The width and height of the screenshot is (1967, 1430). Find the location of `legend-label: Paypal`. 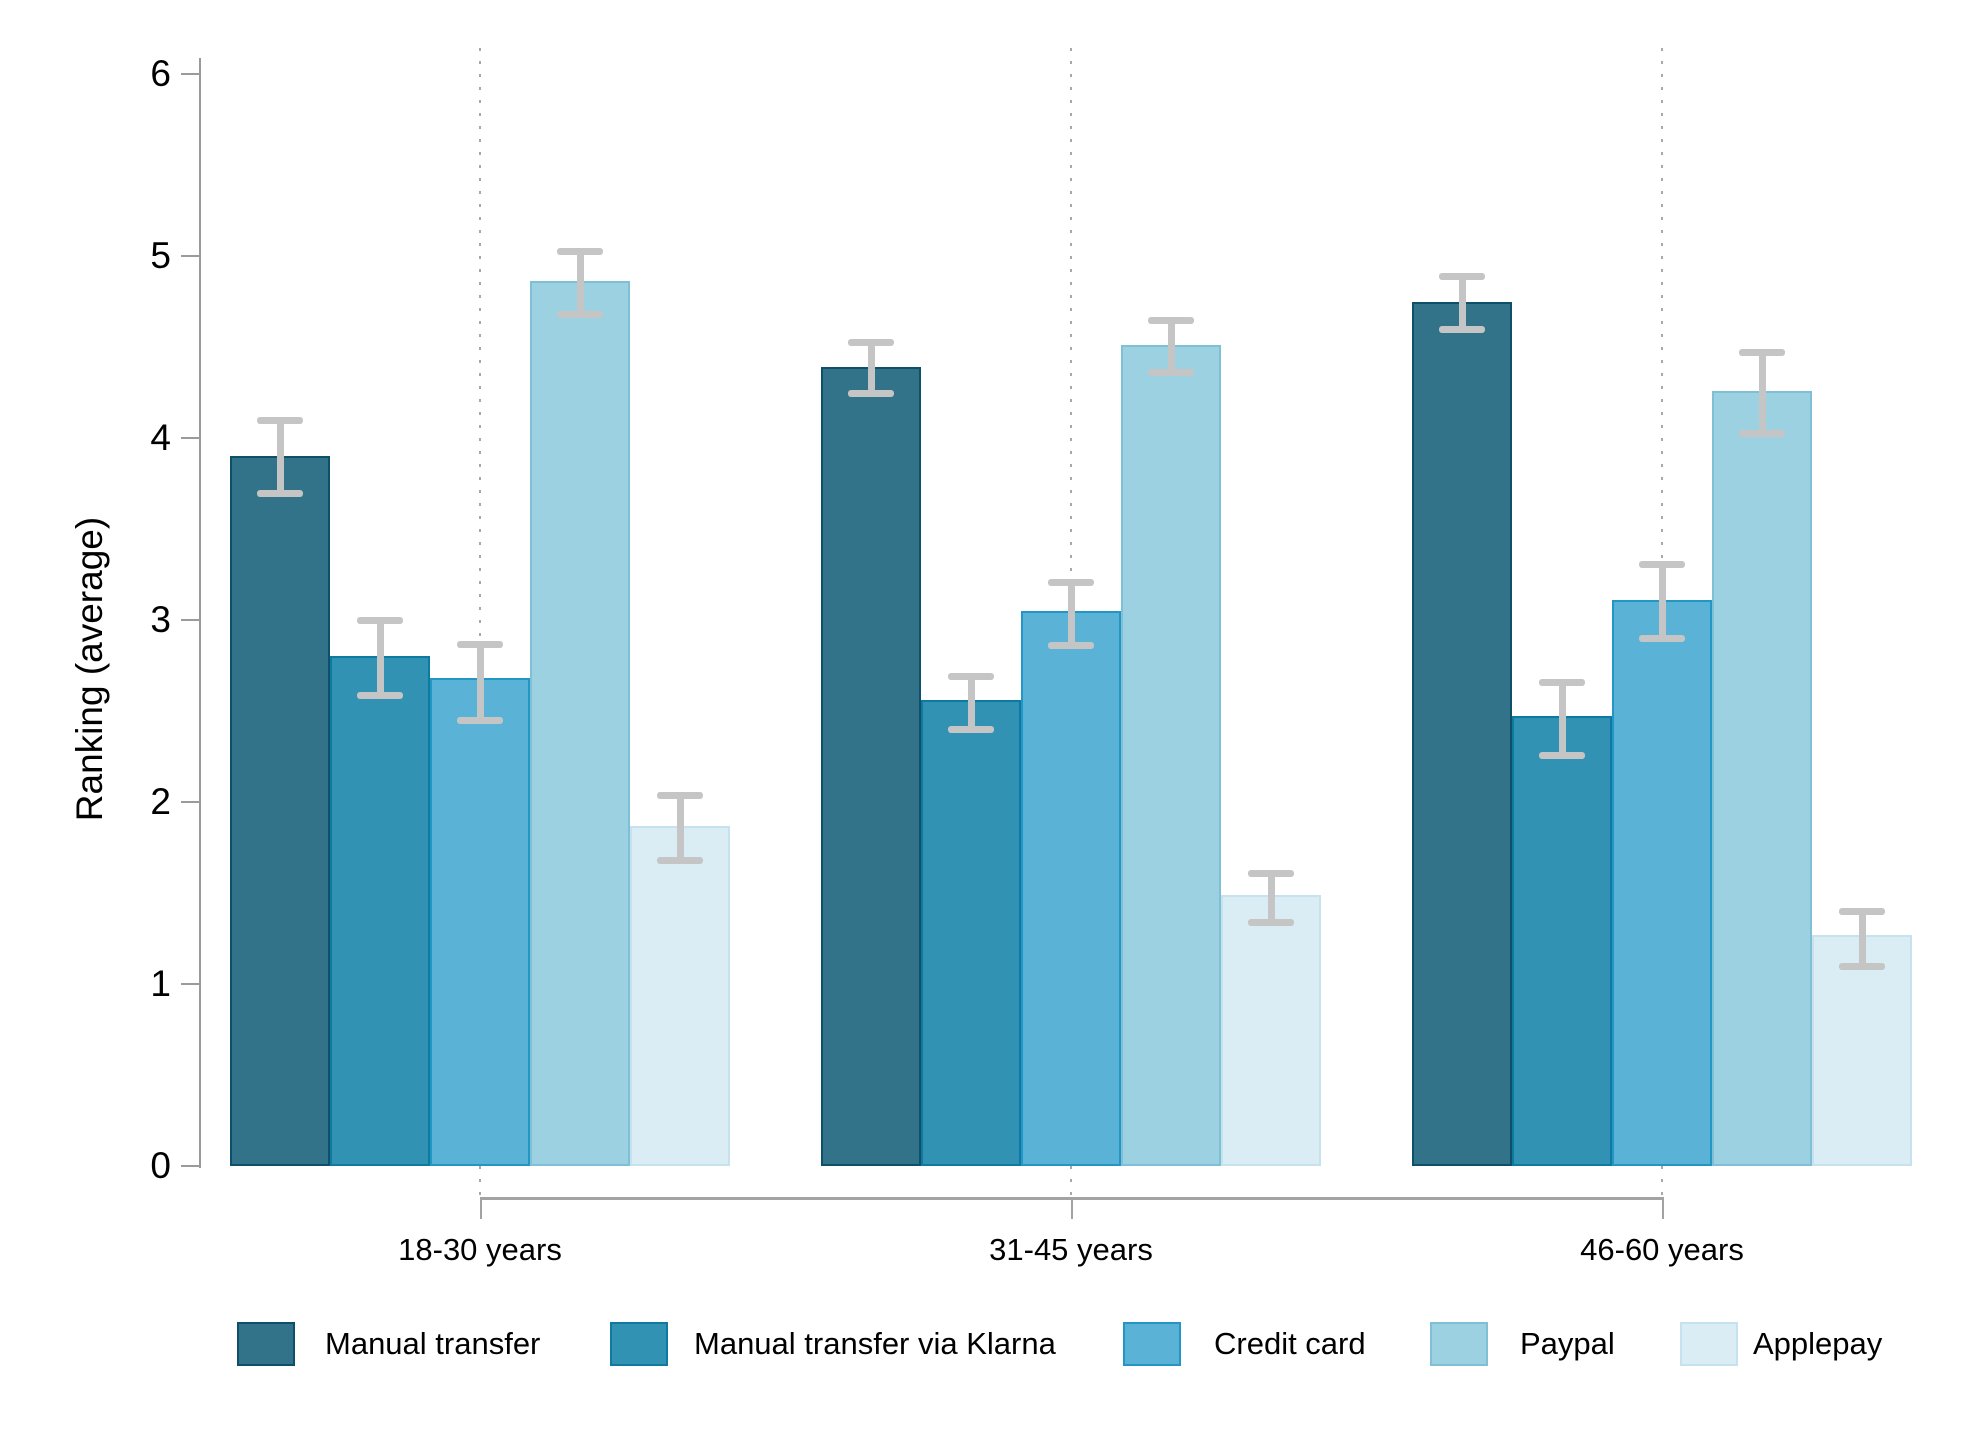

legend-label: Paypal is located at coordinates (1567, 1343).